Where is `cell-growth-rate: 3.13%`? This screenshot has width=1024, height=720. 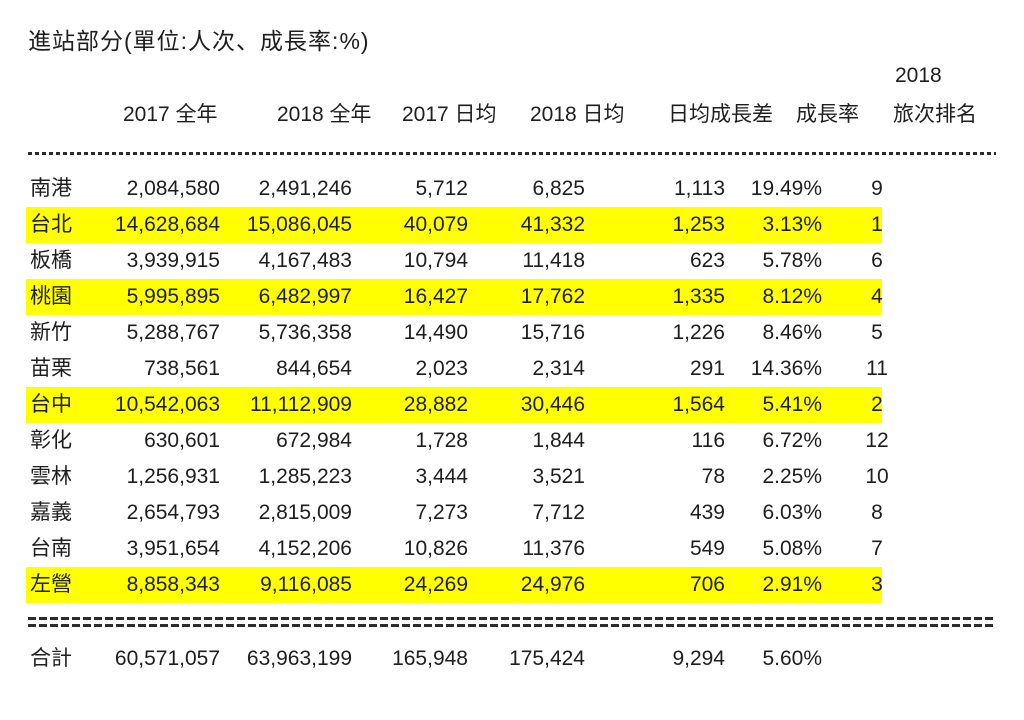 cell-growth-rate: 3.13% is located at coordinates (792, 224).